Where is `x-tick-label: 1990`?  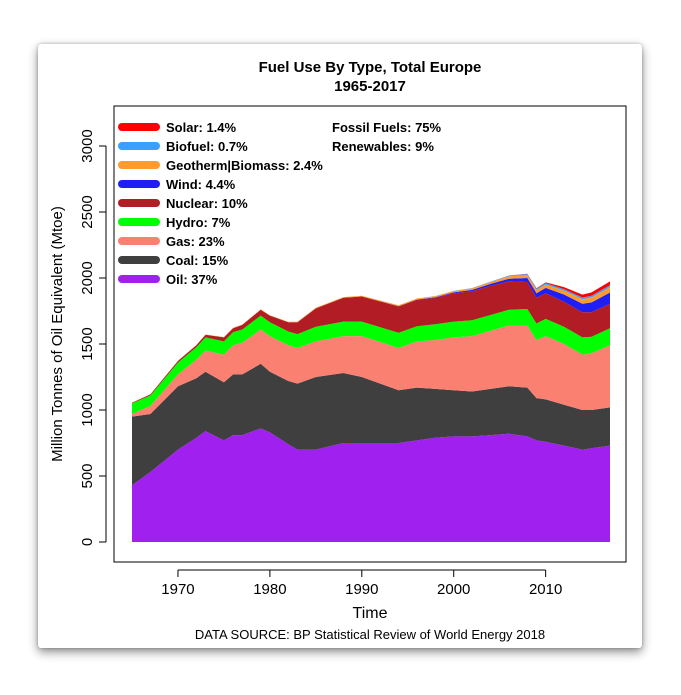
x-tick-label: 1990 is located at coordinates (361, 589).